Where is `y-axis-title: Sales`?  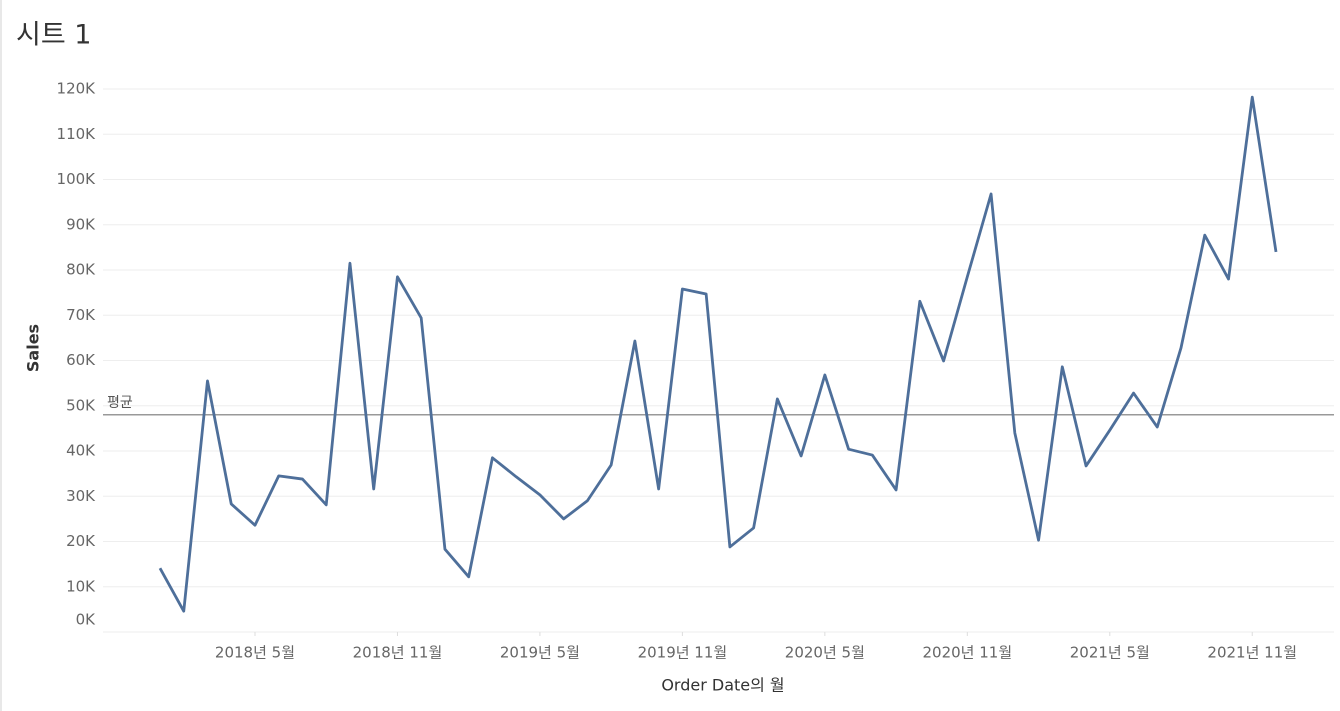 y-axis-title: Sales is located at coordinates (33, 348).